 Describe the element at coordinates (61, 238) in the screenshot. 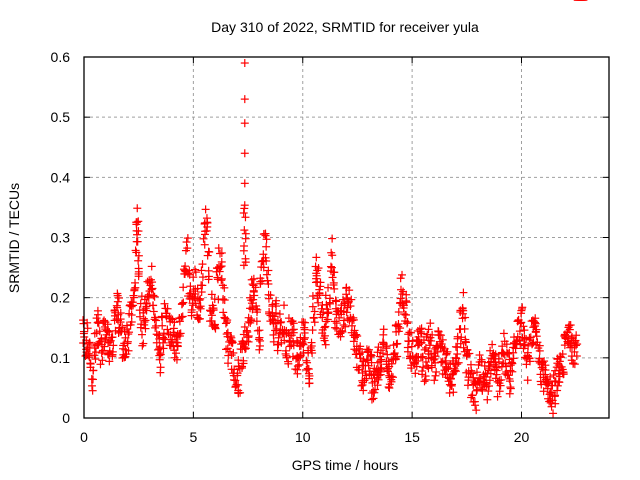

I see `y-tick-label: 0.3` at that location.